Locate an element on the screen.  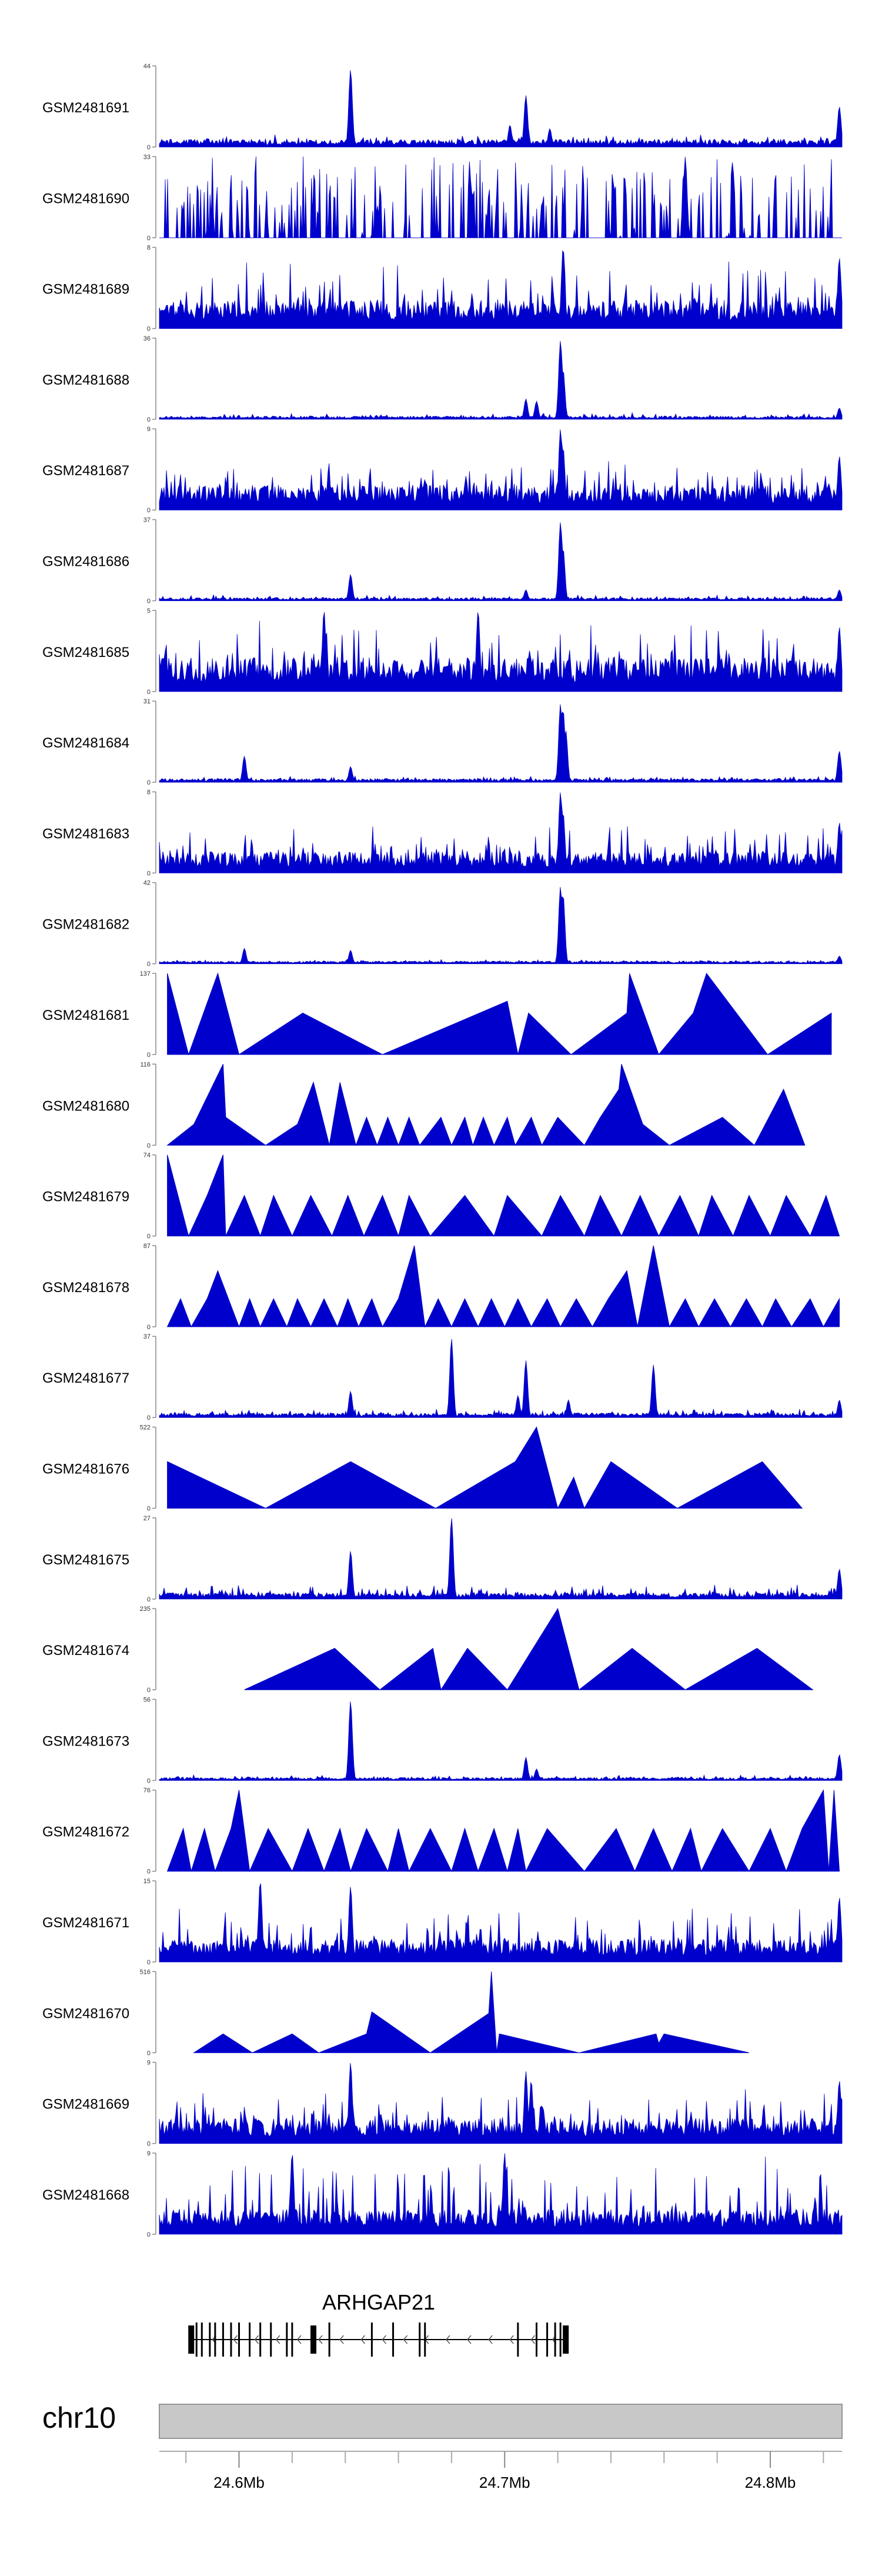
track-ymax-label: 522 is located at coordinates (145, 1428).